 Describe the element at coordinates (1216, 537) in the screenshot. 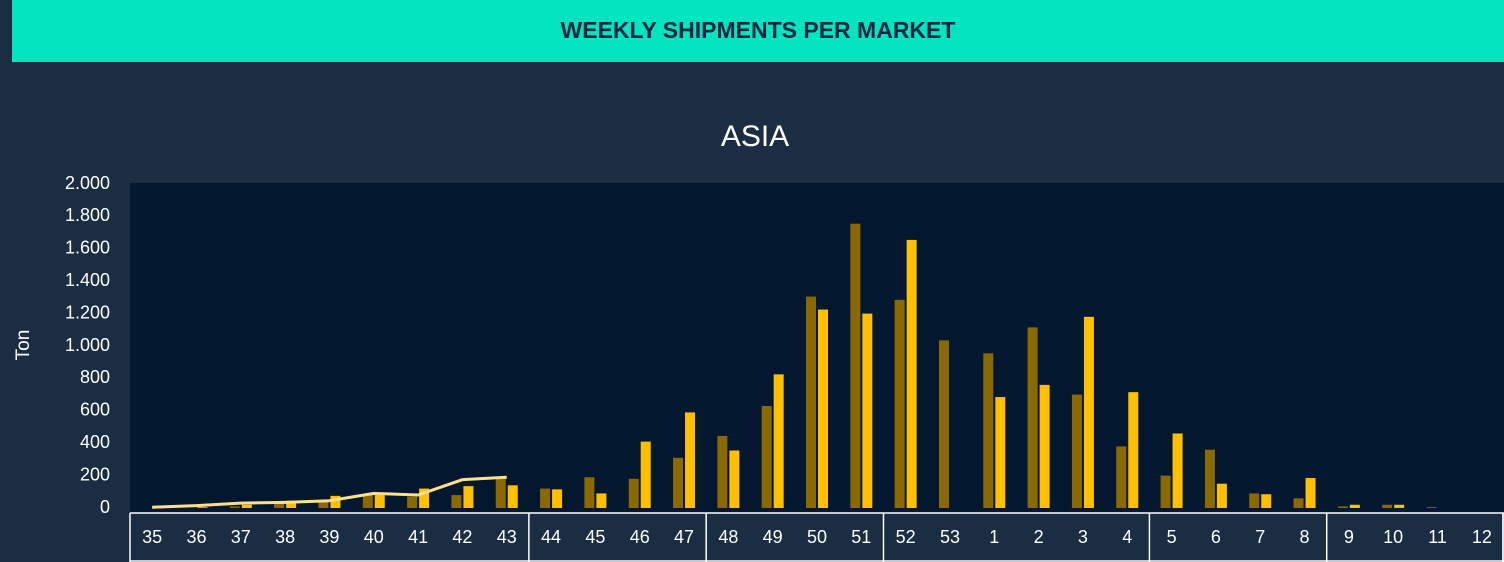

I see `x-tick-label: 6` at that location.